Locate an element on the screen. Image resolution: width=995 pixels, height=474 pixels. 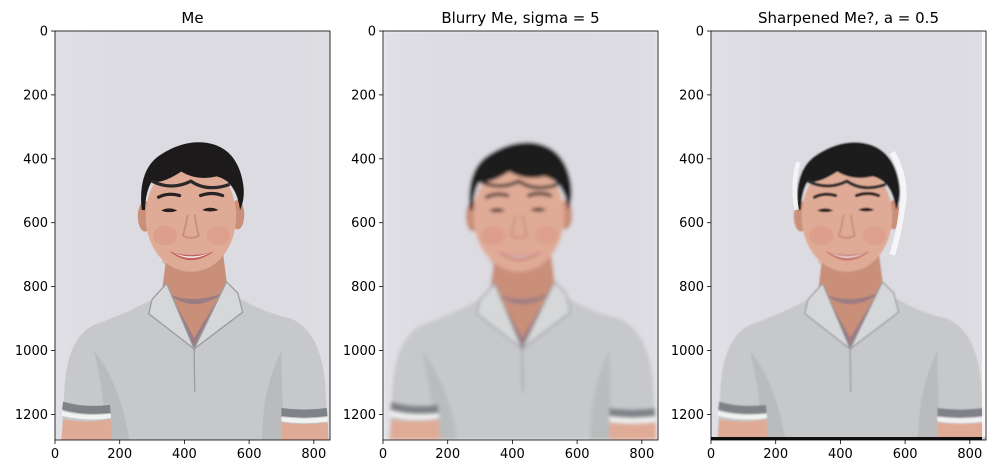
panel-title: Blurry Me, sigma = 5 is located at coordinates (520, 18).